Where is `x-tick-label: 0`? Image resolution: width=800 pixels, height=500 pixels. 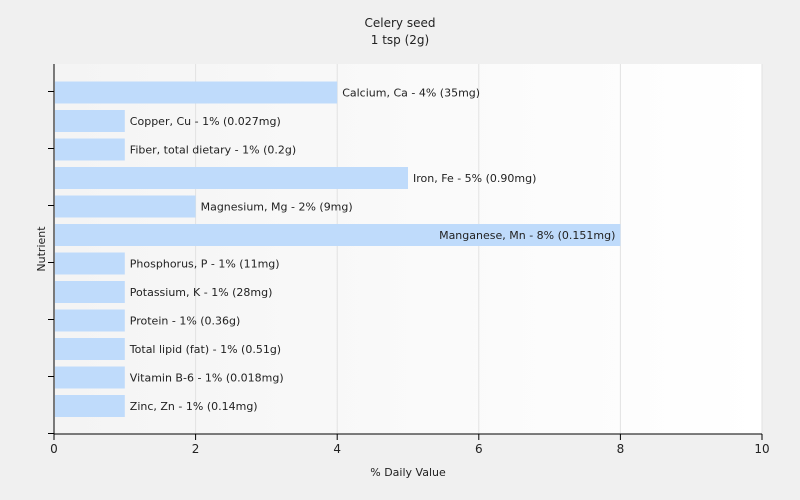
x-tick-label: 0 is located at coordinates (54, 449).